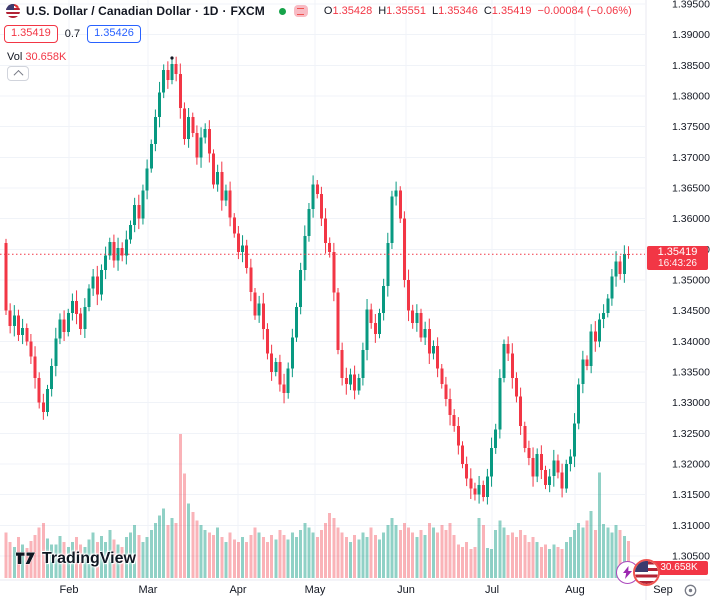 The image size is (710, 601). I want to click on high-value: 1.35551, so click(406, 11).